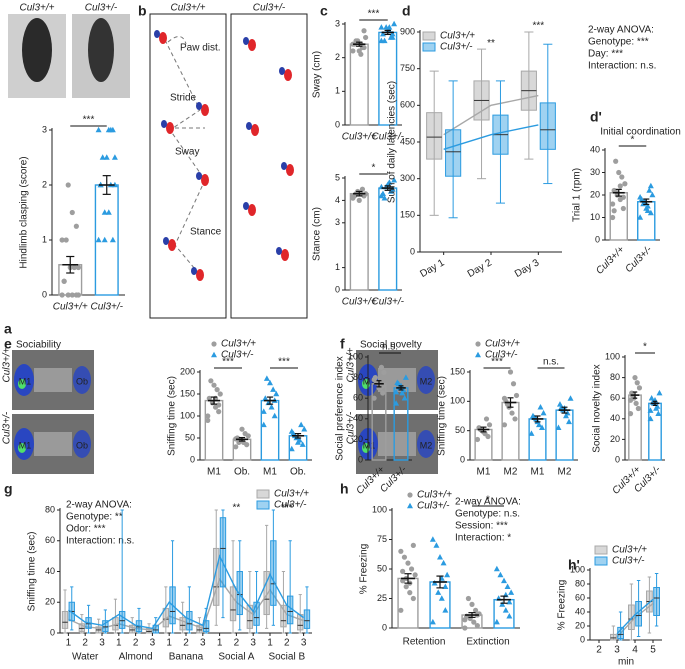 The image size is (685, 669). I want to click on zone-label: M1, so click(369, 445).